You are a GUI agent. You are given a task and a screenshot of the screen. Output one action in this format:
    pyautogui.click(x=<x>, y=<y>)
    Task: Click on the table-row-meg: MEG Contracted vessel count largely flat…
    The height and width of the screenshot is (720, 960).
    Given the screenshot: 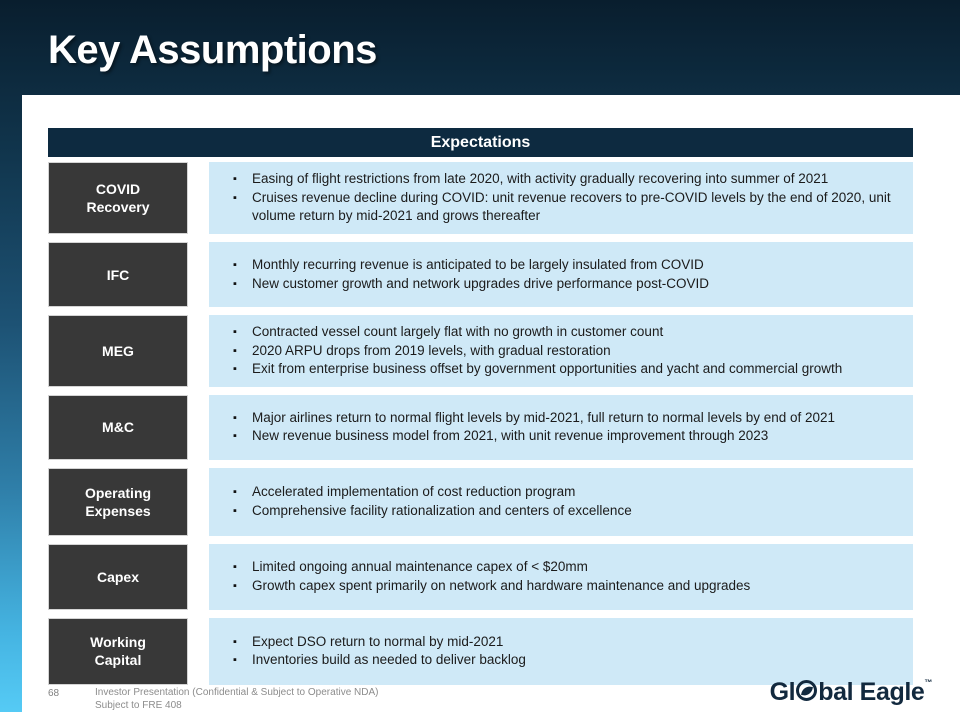 What is the action you would take?
    pyautogui.click(x=480, y=351)
    